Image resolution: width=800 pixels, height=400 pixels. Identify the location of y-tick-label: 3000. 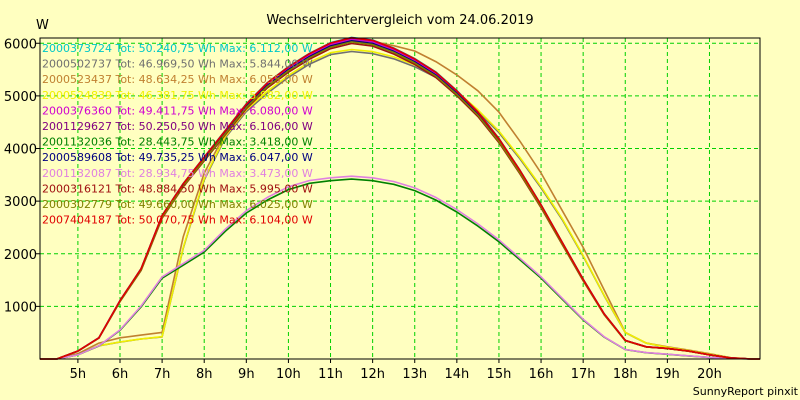
(20, 202).